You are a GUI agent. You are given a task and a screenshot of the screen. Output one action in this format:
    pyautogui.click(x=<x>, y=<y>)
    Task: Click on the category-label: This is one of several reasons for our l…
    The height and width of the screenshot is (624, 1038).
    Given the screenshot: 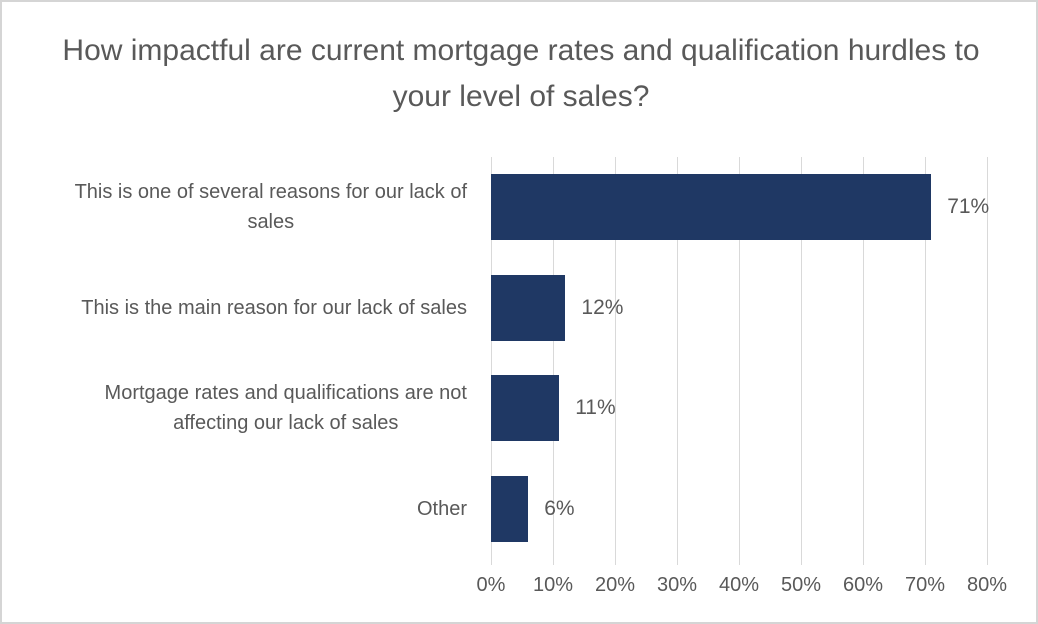 What is the action you would take?
    pyautogui.click(x=270, y=207)
    